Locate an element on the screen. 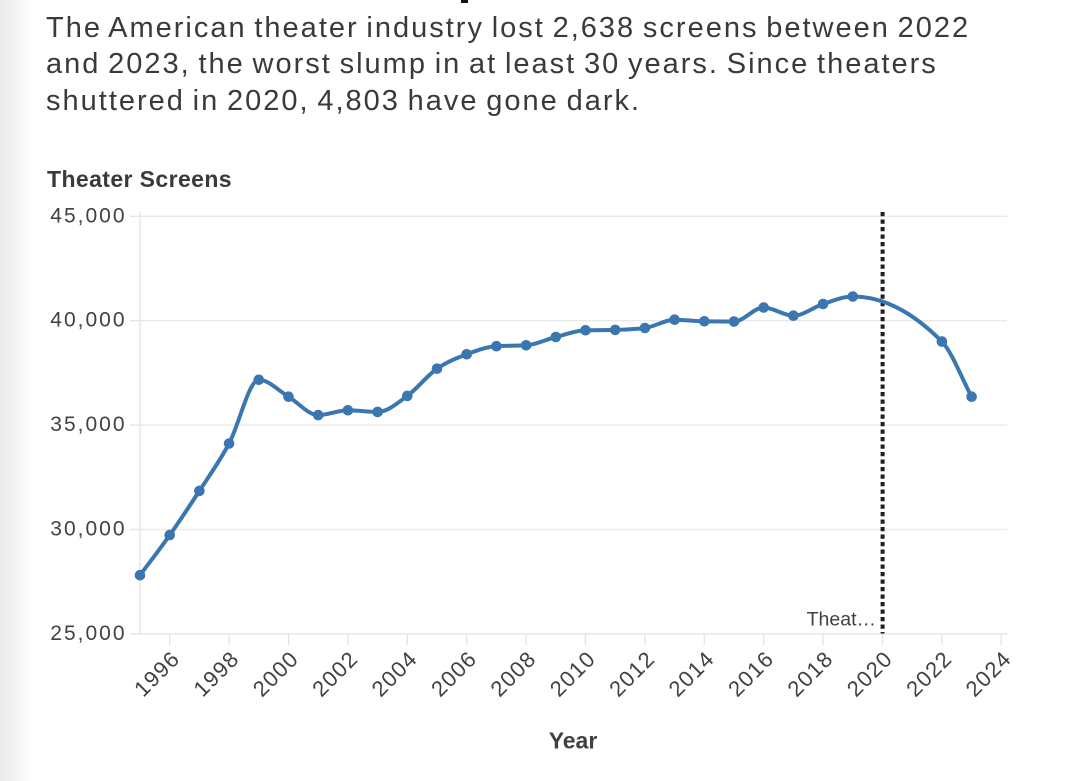 This screenshot has height=781, width=1080. svg-text: 2018 is located at coordinates (810, 674).